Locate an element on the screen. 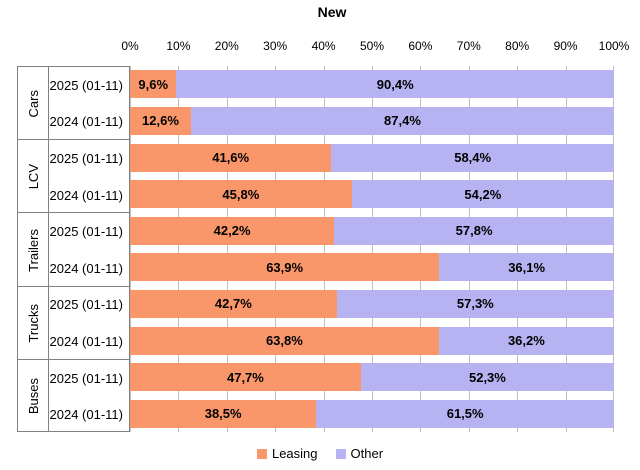 Image resolution: width=640 pixels, height=470 pixels. other-segment: 90,4% is located at coordinates (395, 84).